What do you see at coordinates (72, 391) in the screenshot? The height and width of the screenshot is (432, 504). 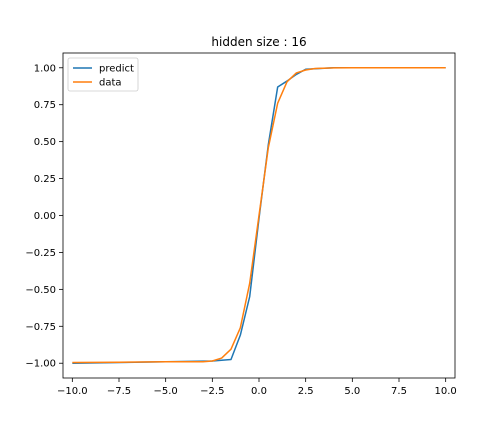 I see `x-tick-label: −10.0` at bounding box center [72, 391].